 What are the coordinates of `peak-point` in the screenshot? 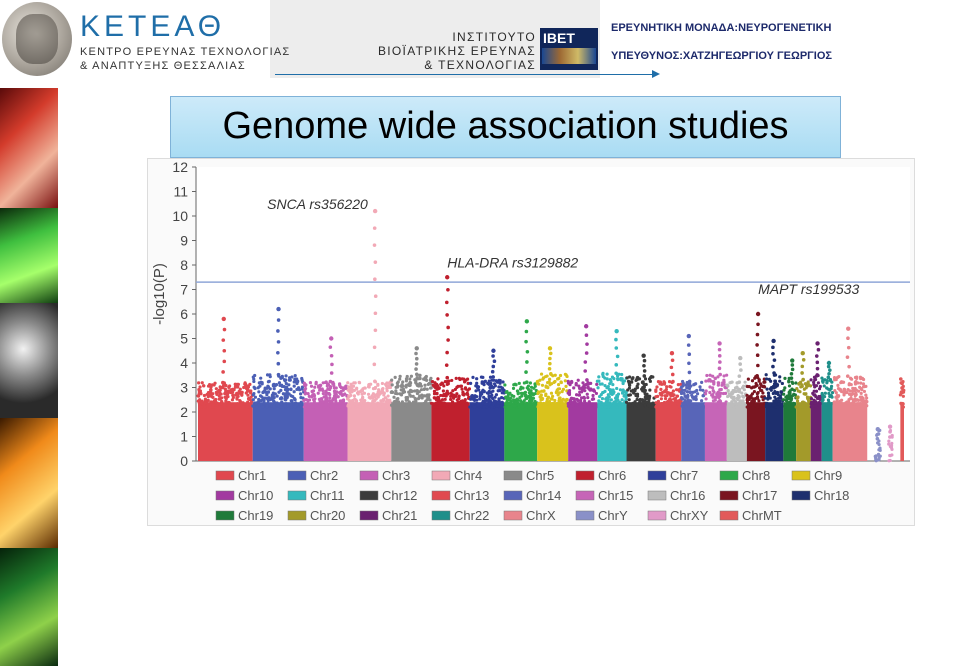 It's located at (586, 326).